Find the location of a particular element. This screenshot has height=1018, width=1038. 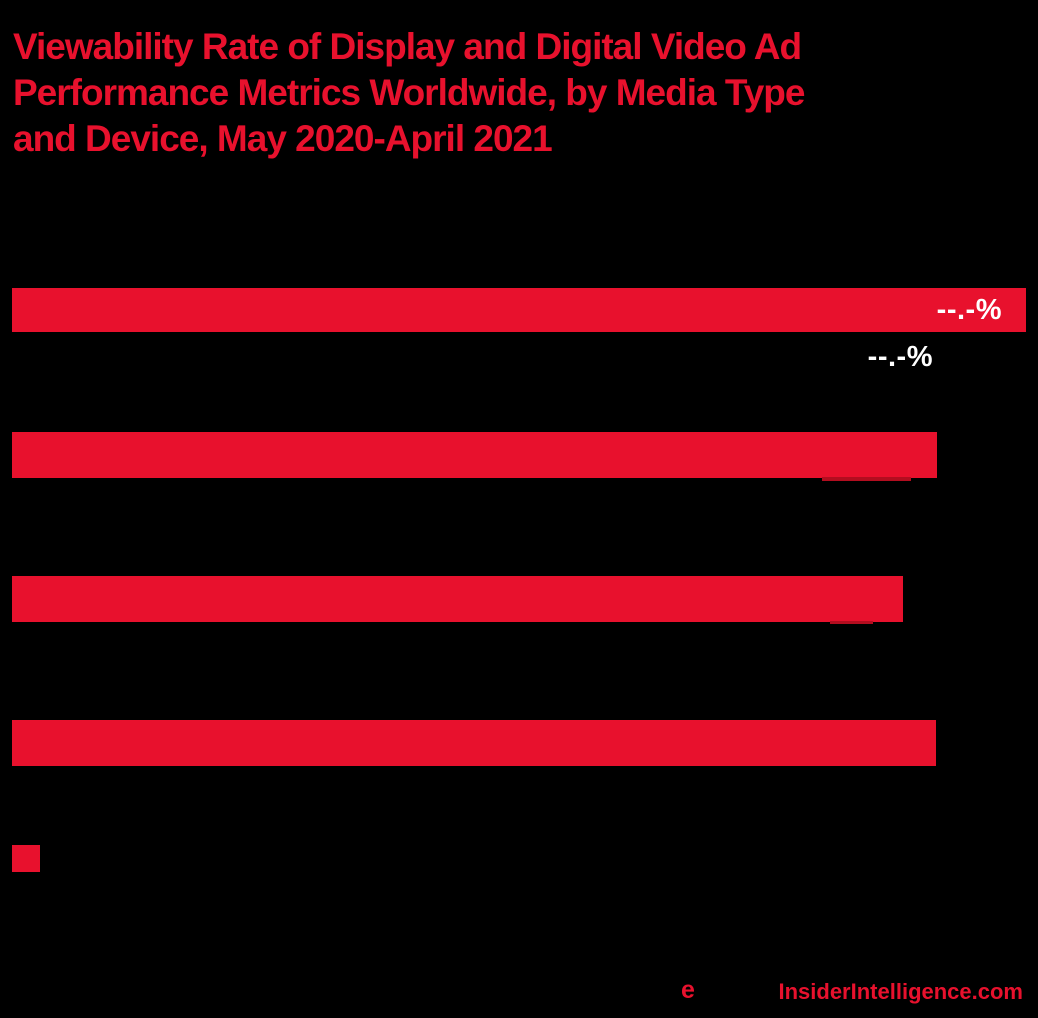

bar-row-2-edge-artifact is located at coordinates (866, 479).